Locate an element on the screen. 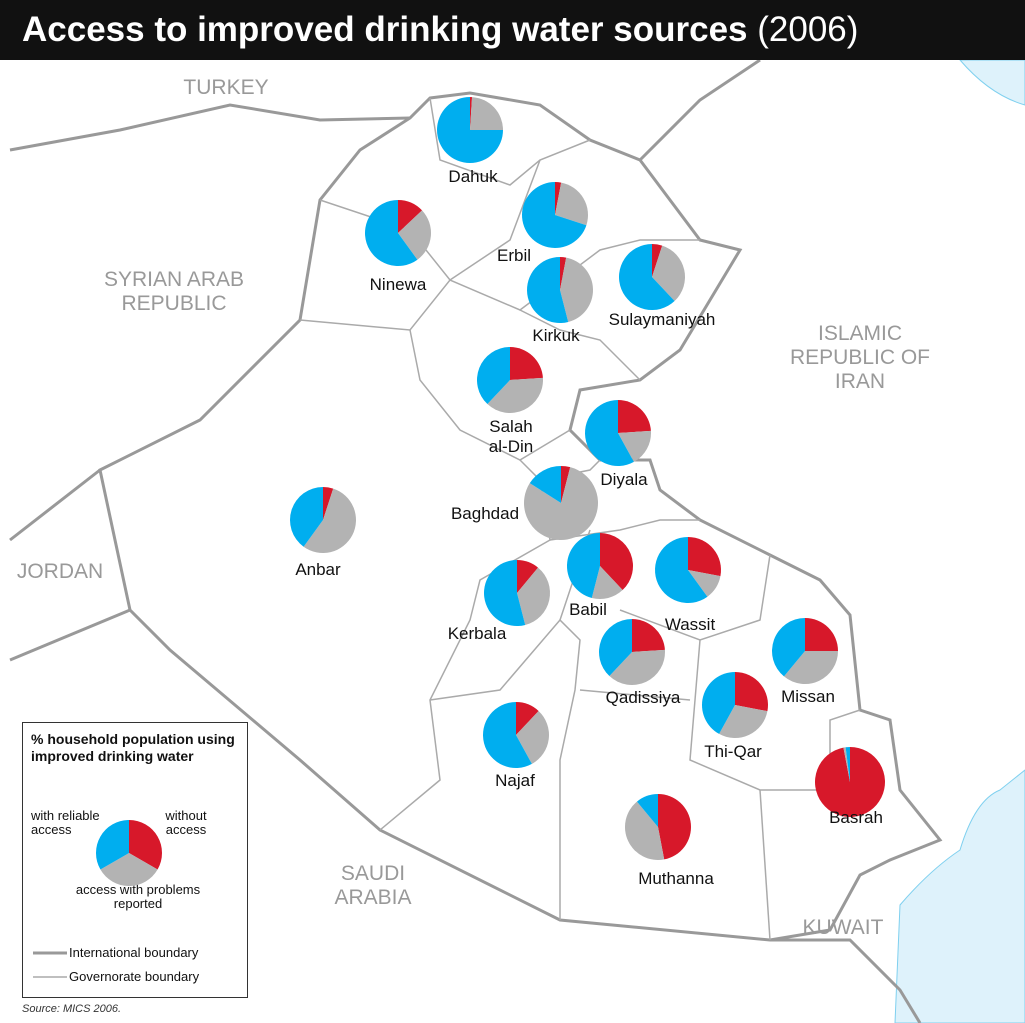 This screenshot has height=1023, width=1025. legend-reliable: with reliable access is located at coordinates (65, 822).